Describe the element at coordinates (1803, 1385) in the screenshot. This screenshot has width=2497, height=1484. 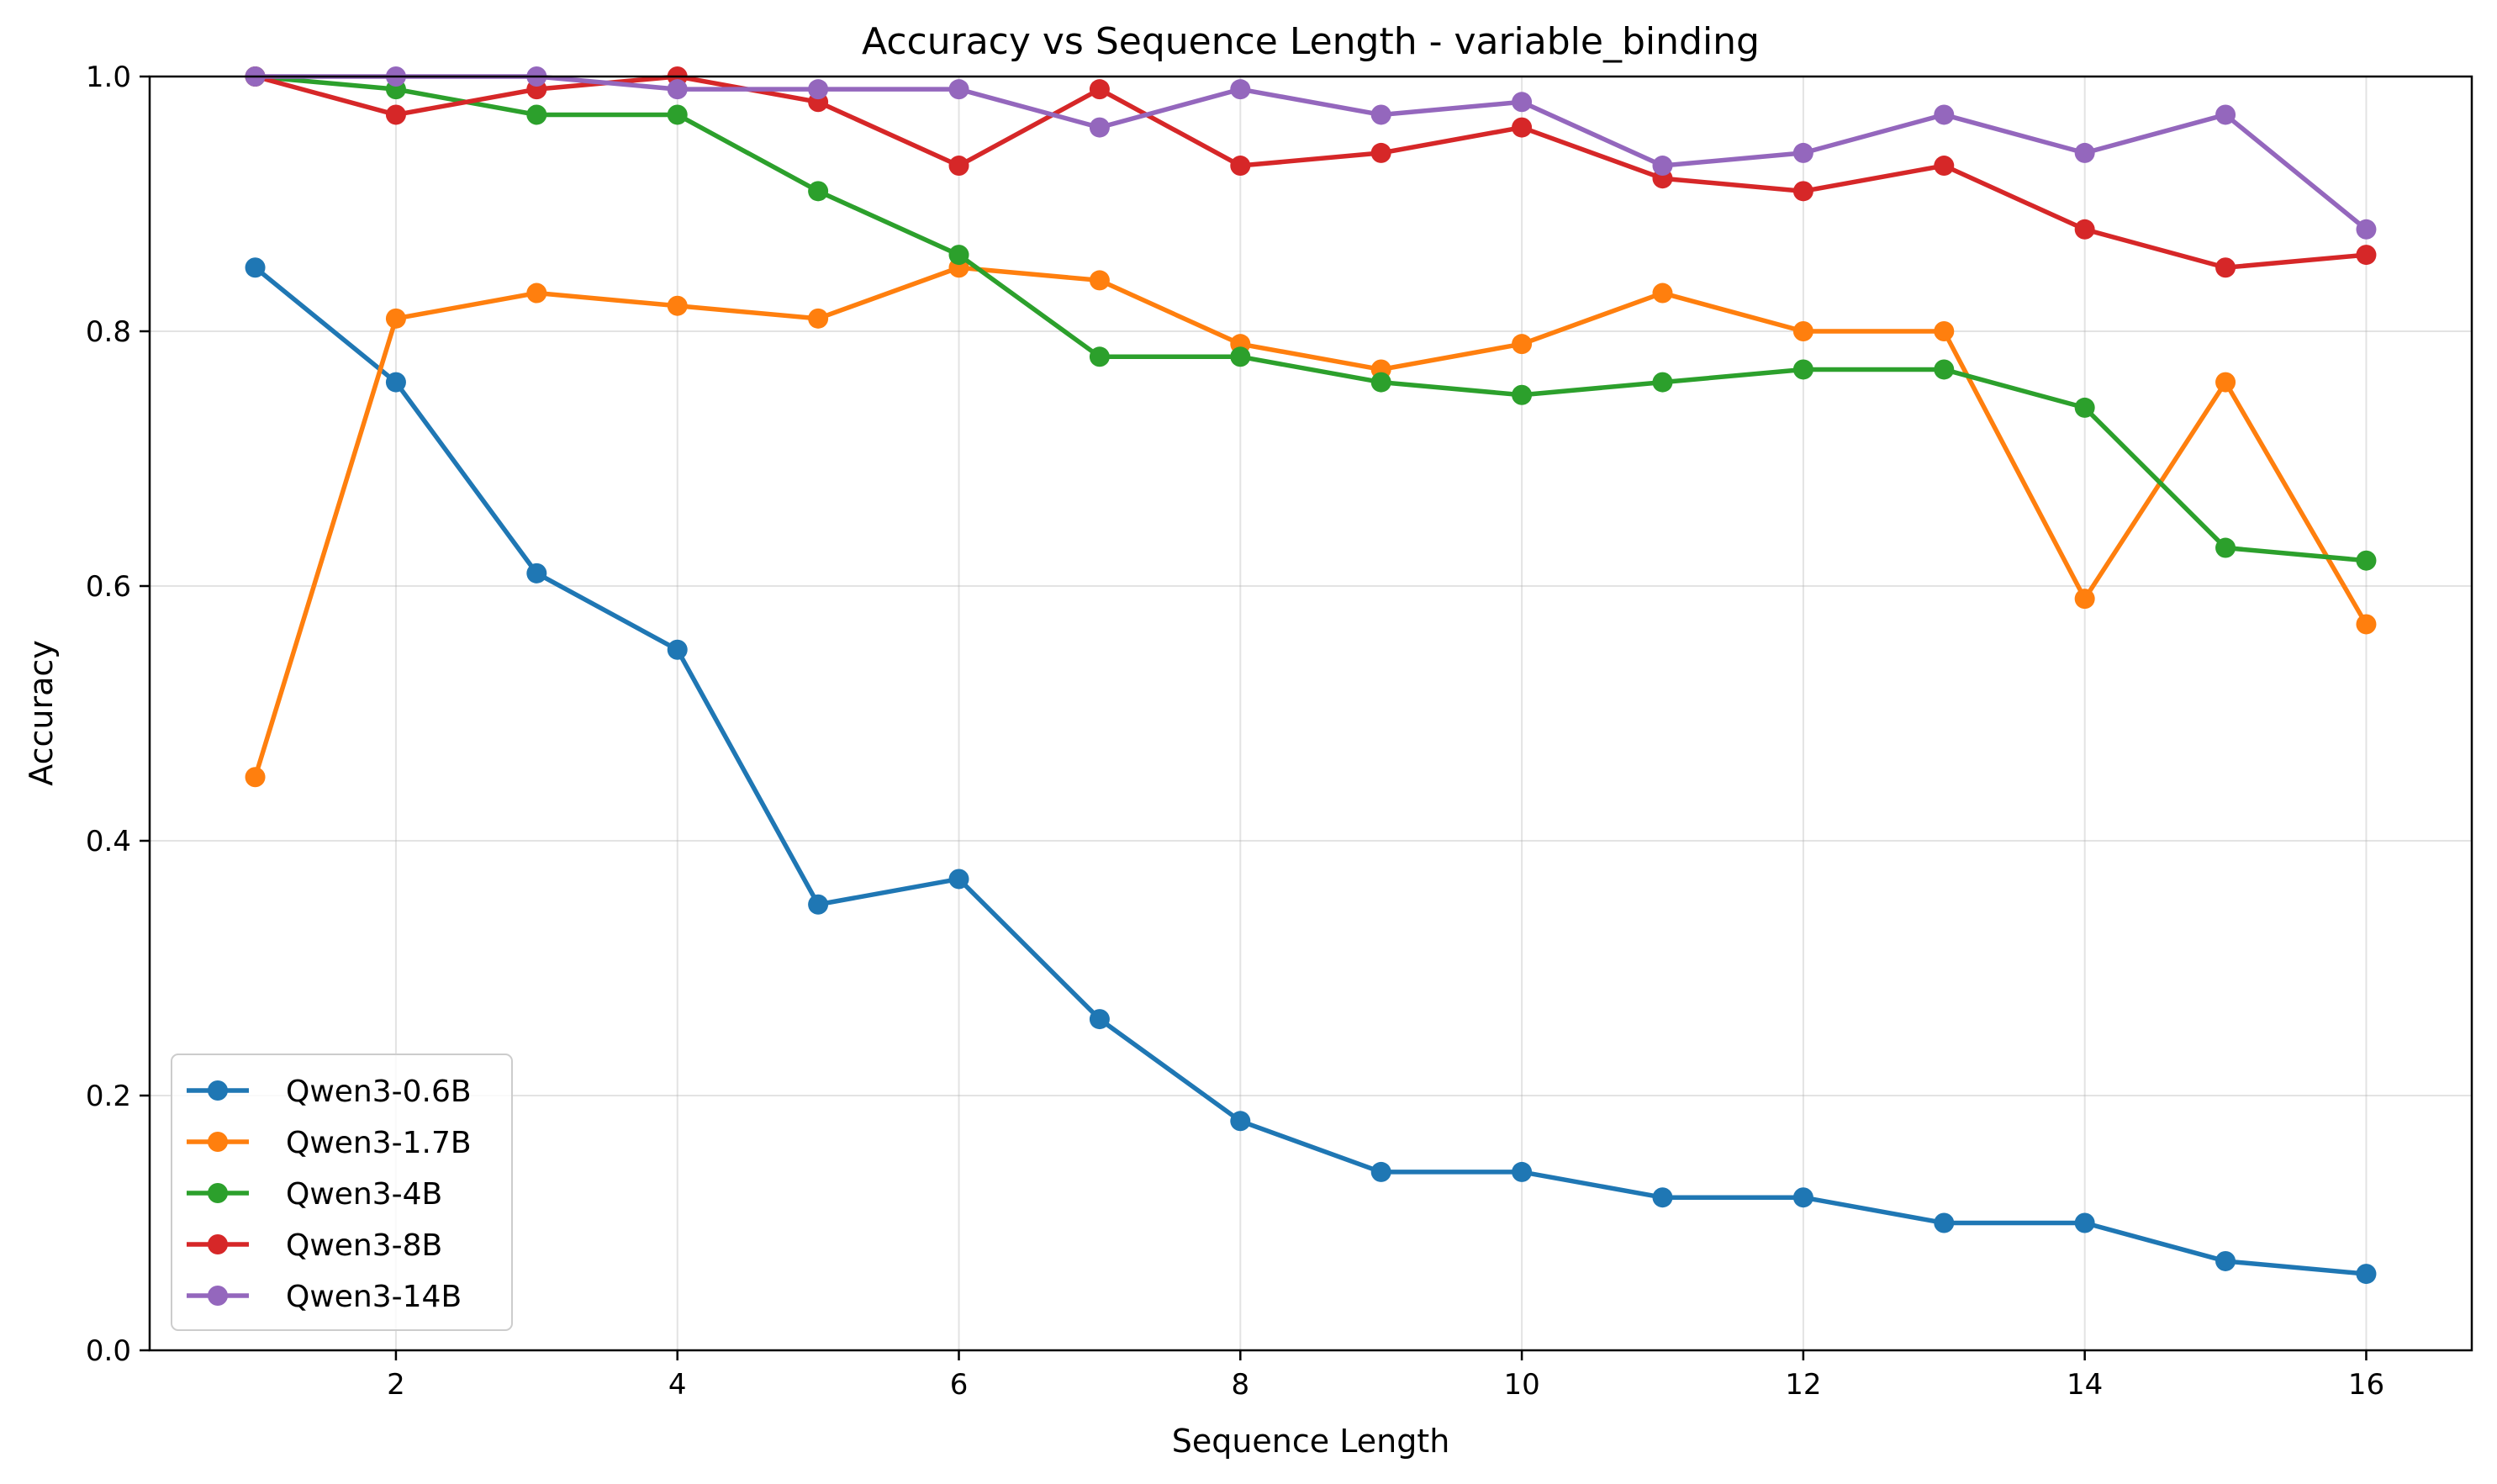
I see `x-tick-label: 12` at that location.